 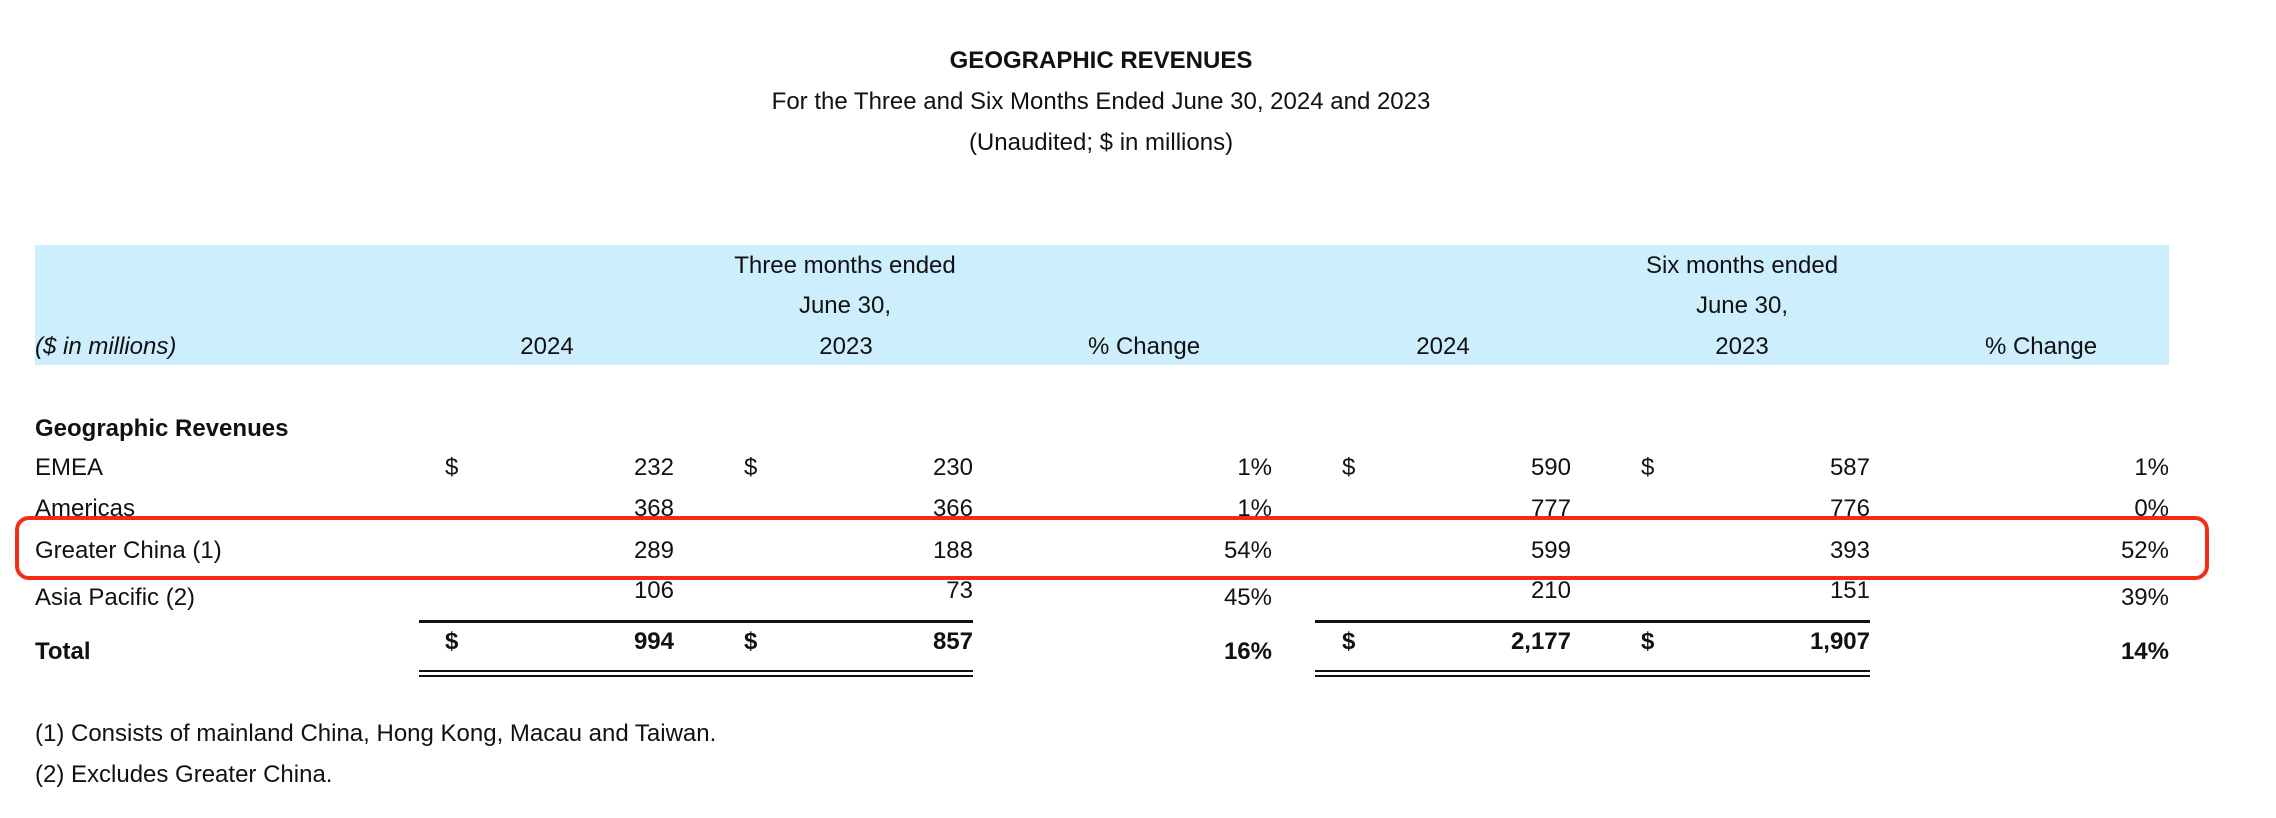 I want to click on col-q2023: 2023, so click(x=846, y=346).